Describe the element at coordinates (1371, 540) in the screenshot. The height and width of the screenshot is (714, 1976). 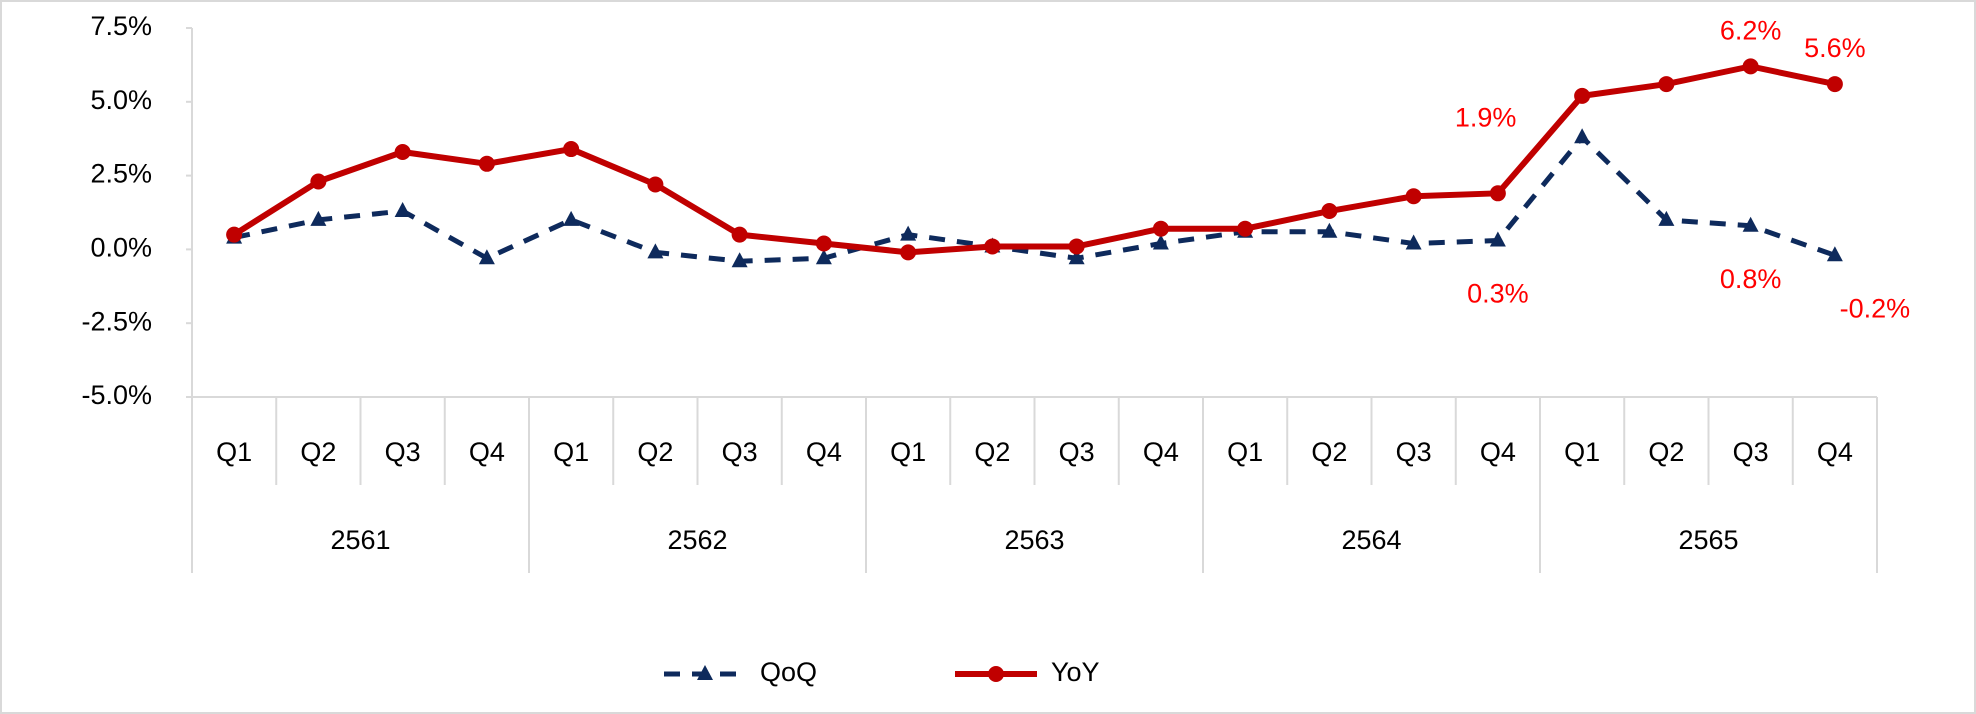
I see `group-label: 2564` at that location.